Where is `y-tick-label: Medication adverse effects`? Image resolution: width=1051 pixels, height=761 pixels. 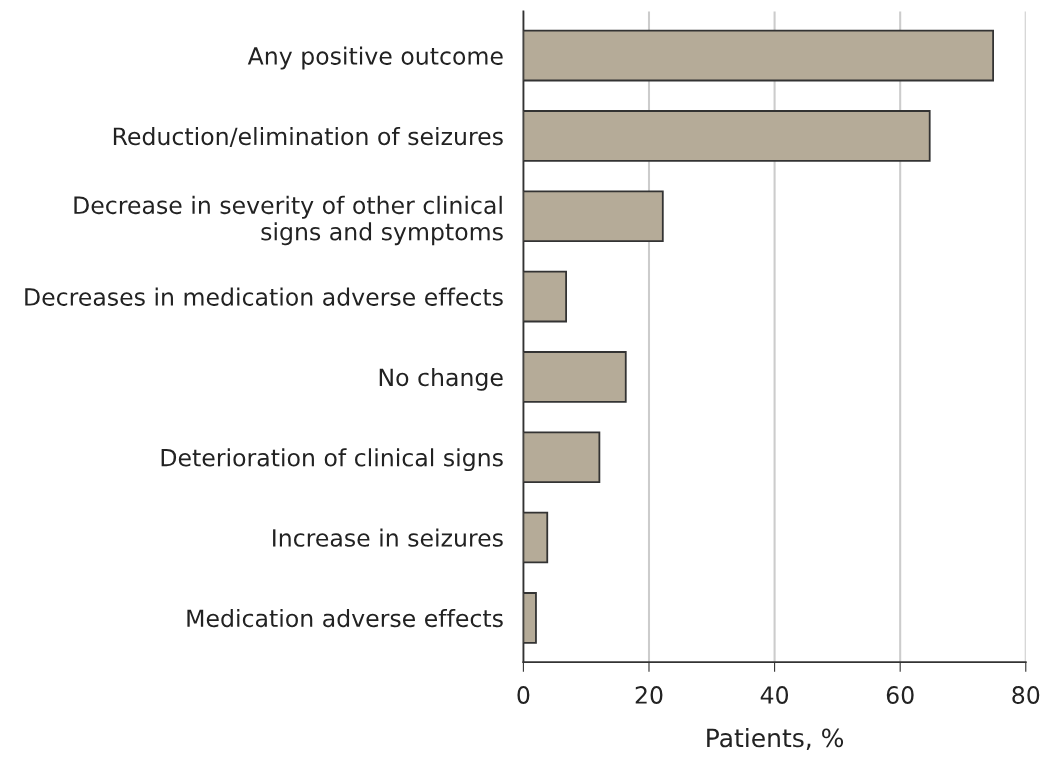
y-tick-label: Medication adverse effects is located at coordinates (345, 618).